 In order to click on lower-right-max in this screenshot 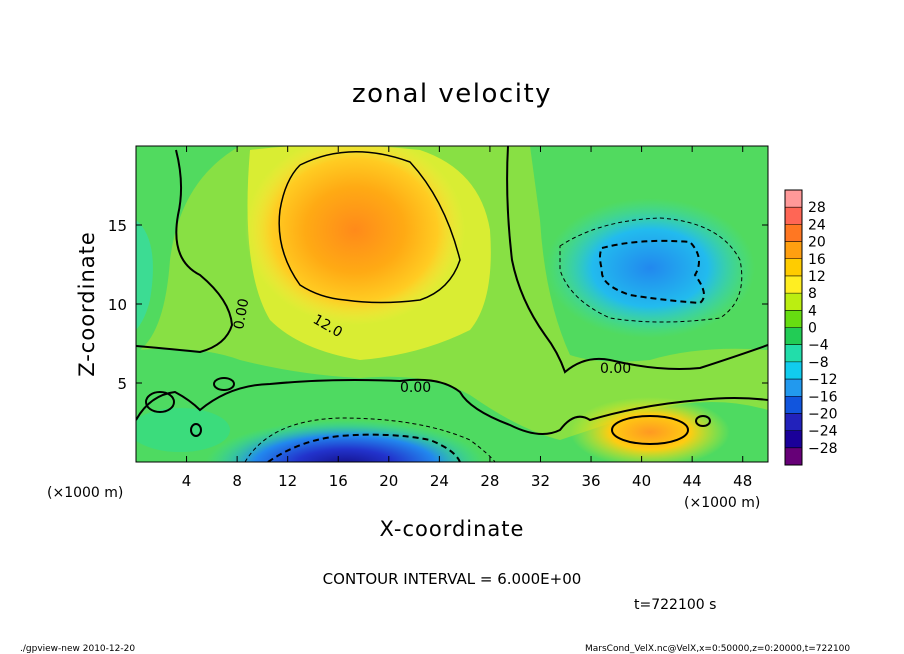, I will do `click(650, 429)`.